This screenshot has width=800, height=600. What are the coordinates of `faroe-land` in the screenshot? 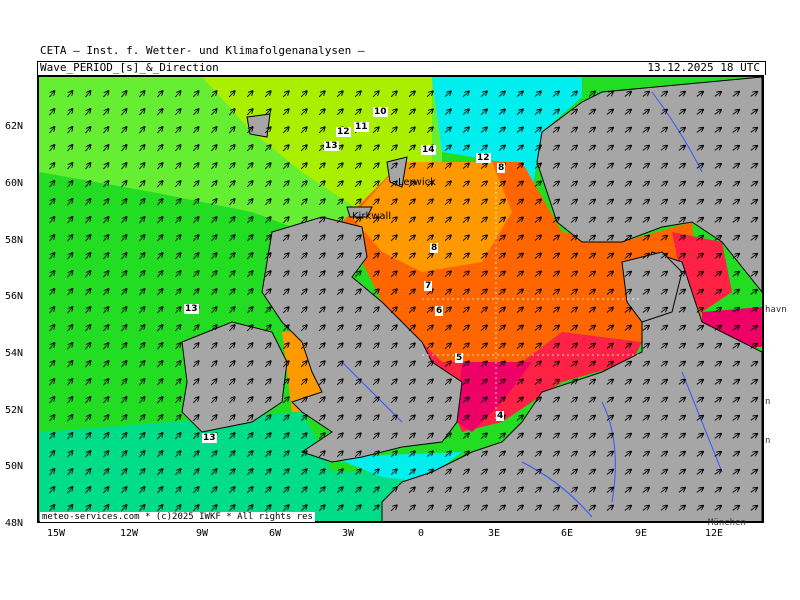 It's located at (258, 125).